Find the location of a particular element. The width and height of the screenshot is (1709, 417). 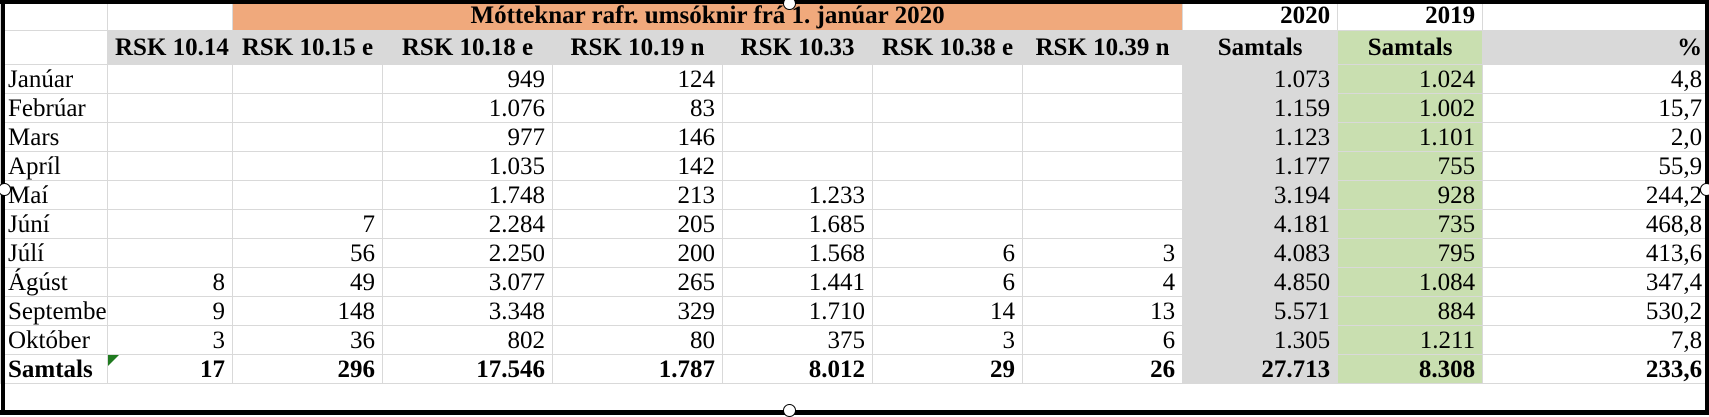

cell-samtals-2020: 1.123 is located at coordinates (1260, 137).